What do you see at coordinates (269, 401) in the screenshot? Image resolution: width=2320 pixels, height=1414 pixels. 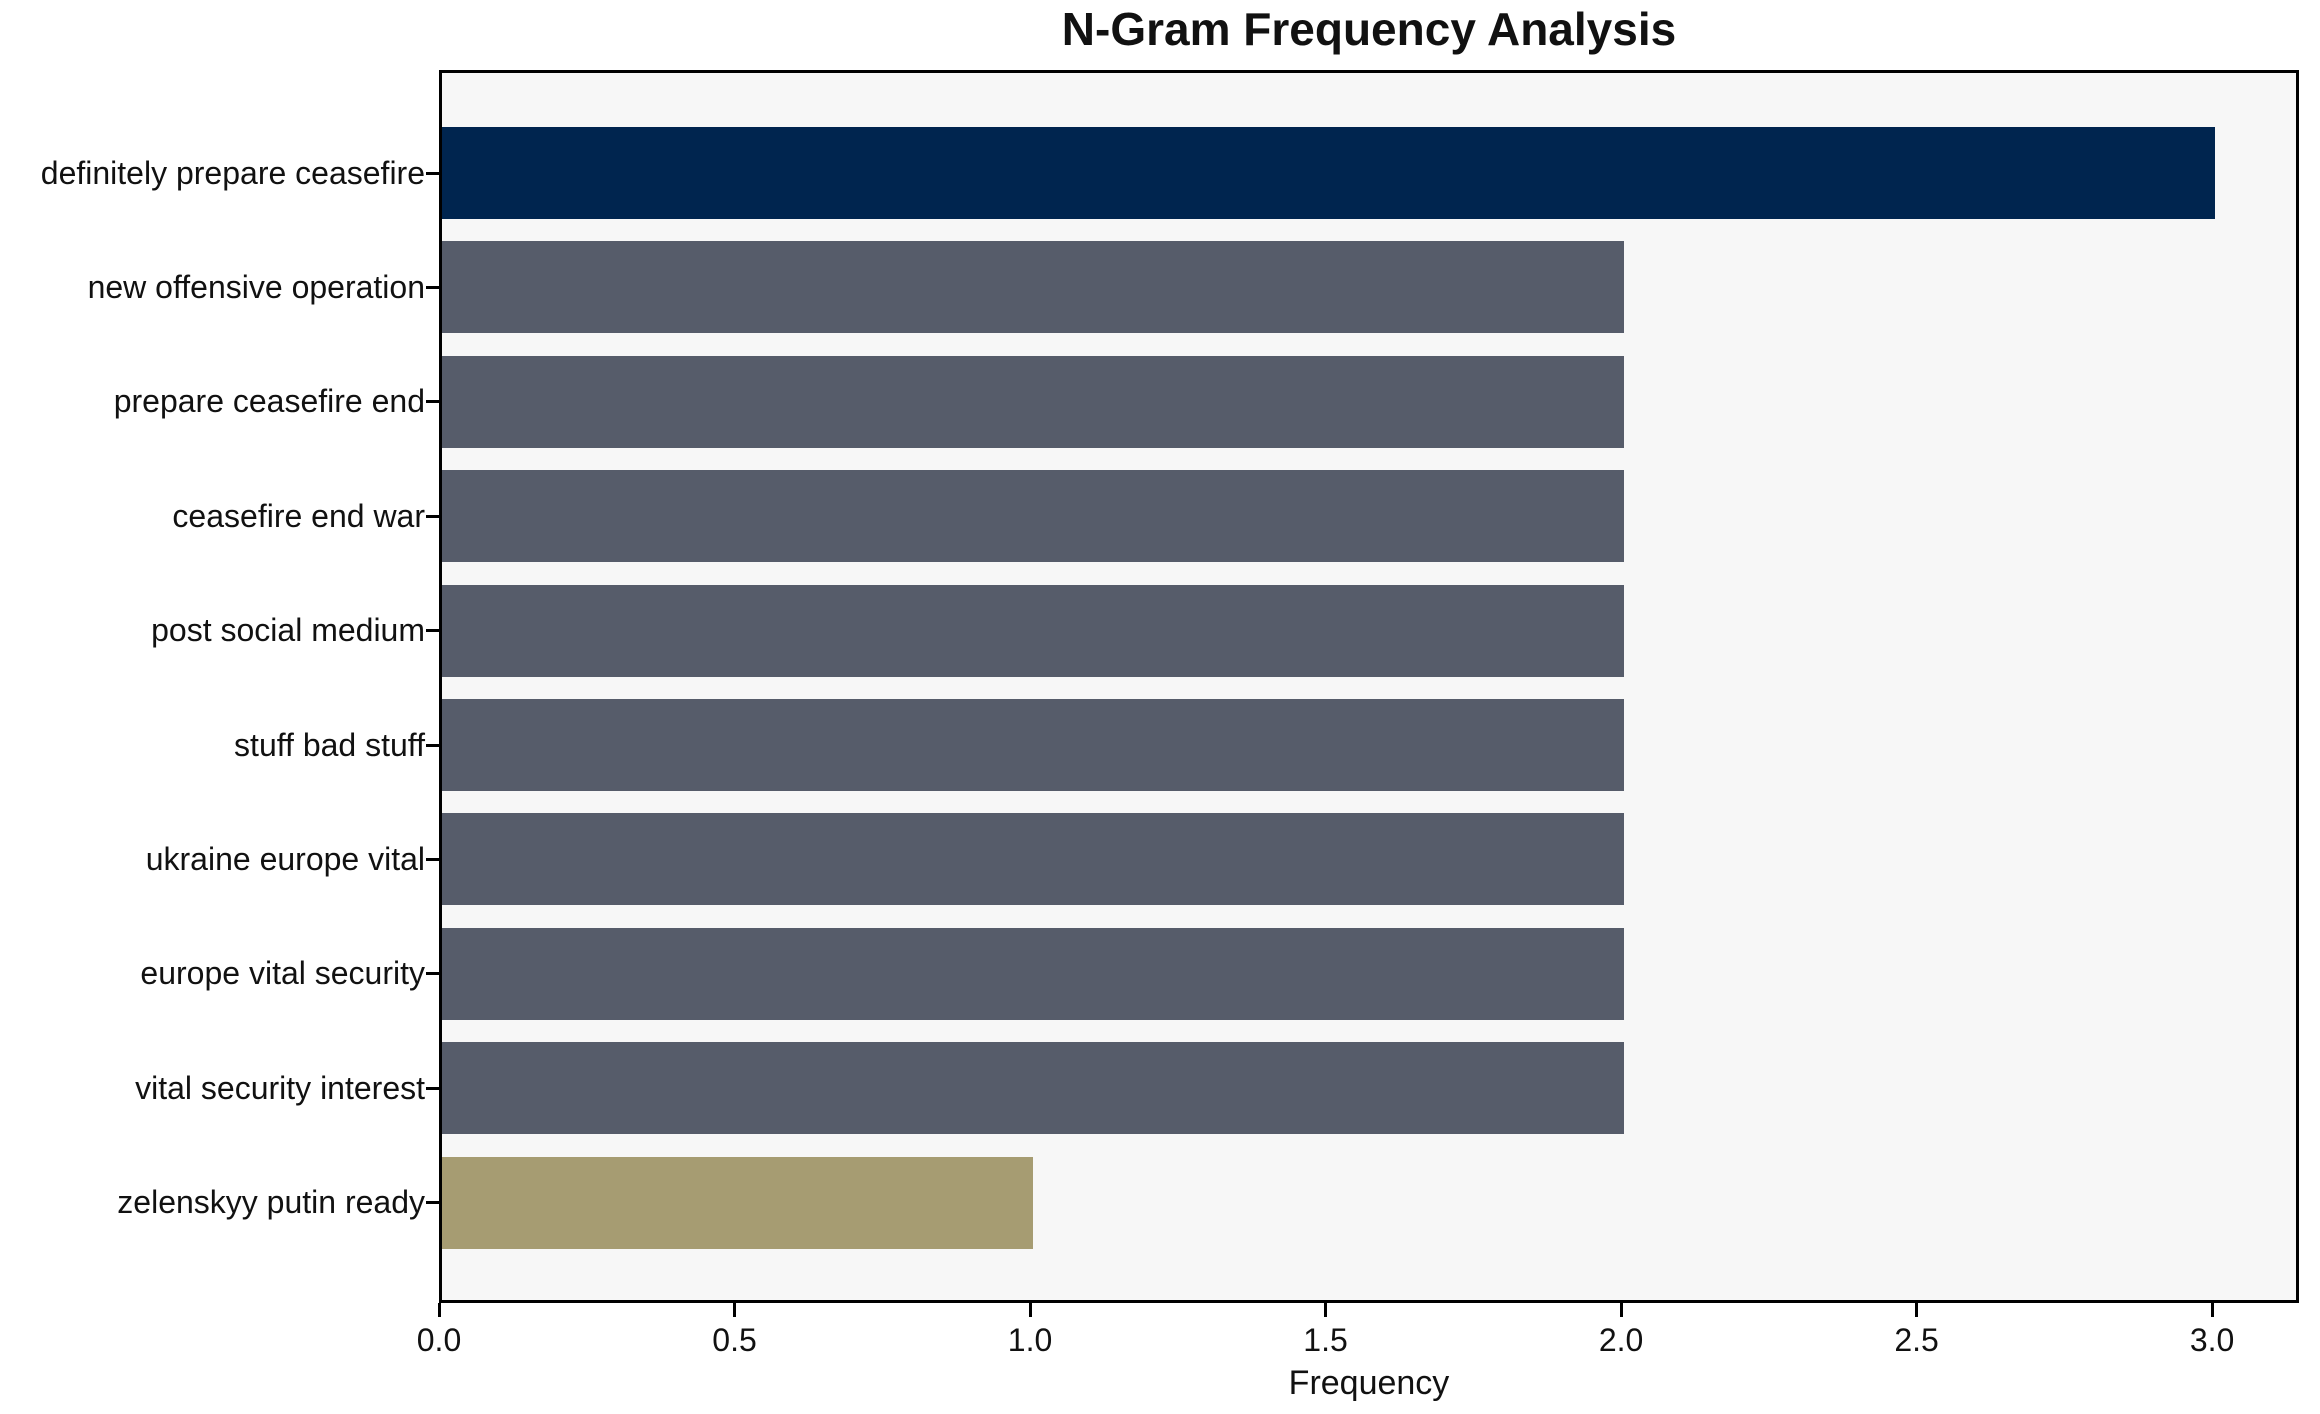 I see `y-tick-label: prepare ceasefire end` at bounding box center [269, 401].